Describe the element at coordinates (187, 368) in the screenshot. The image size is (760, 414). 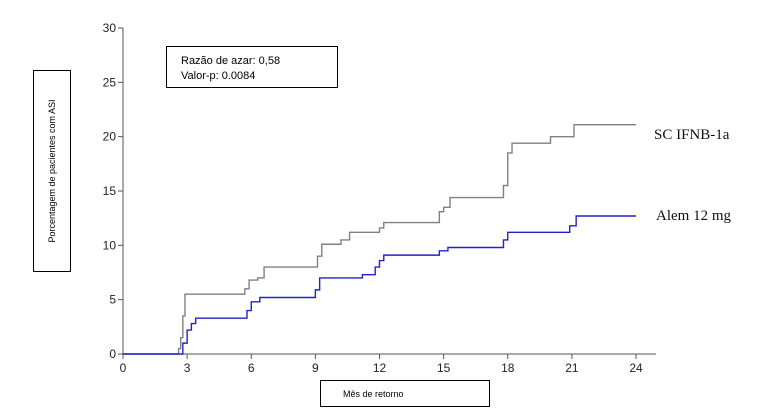
I see `x-tick-label: 3` at that location.